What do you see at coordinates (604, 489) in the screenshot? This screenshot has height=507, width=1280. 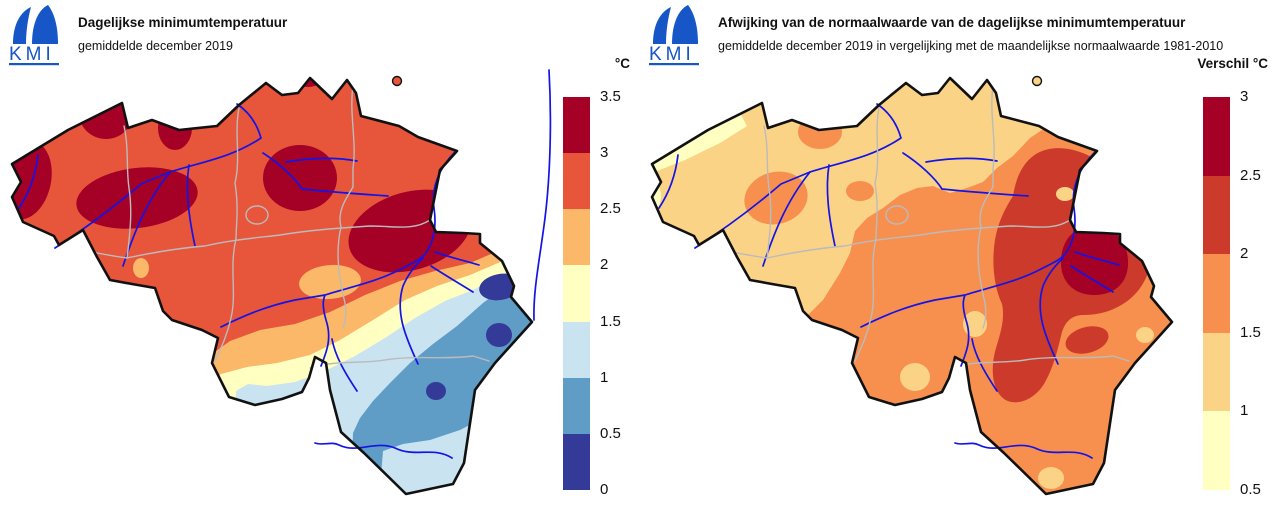 I see `colorbar-tick-label: 0` at bounding box center [604, 489].